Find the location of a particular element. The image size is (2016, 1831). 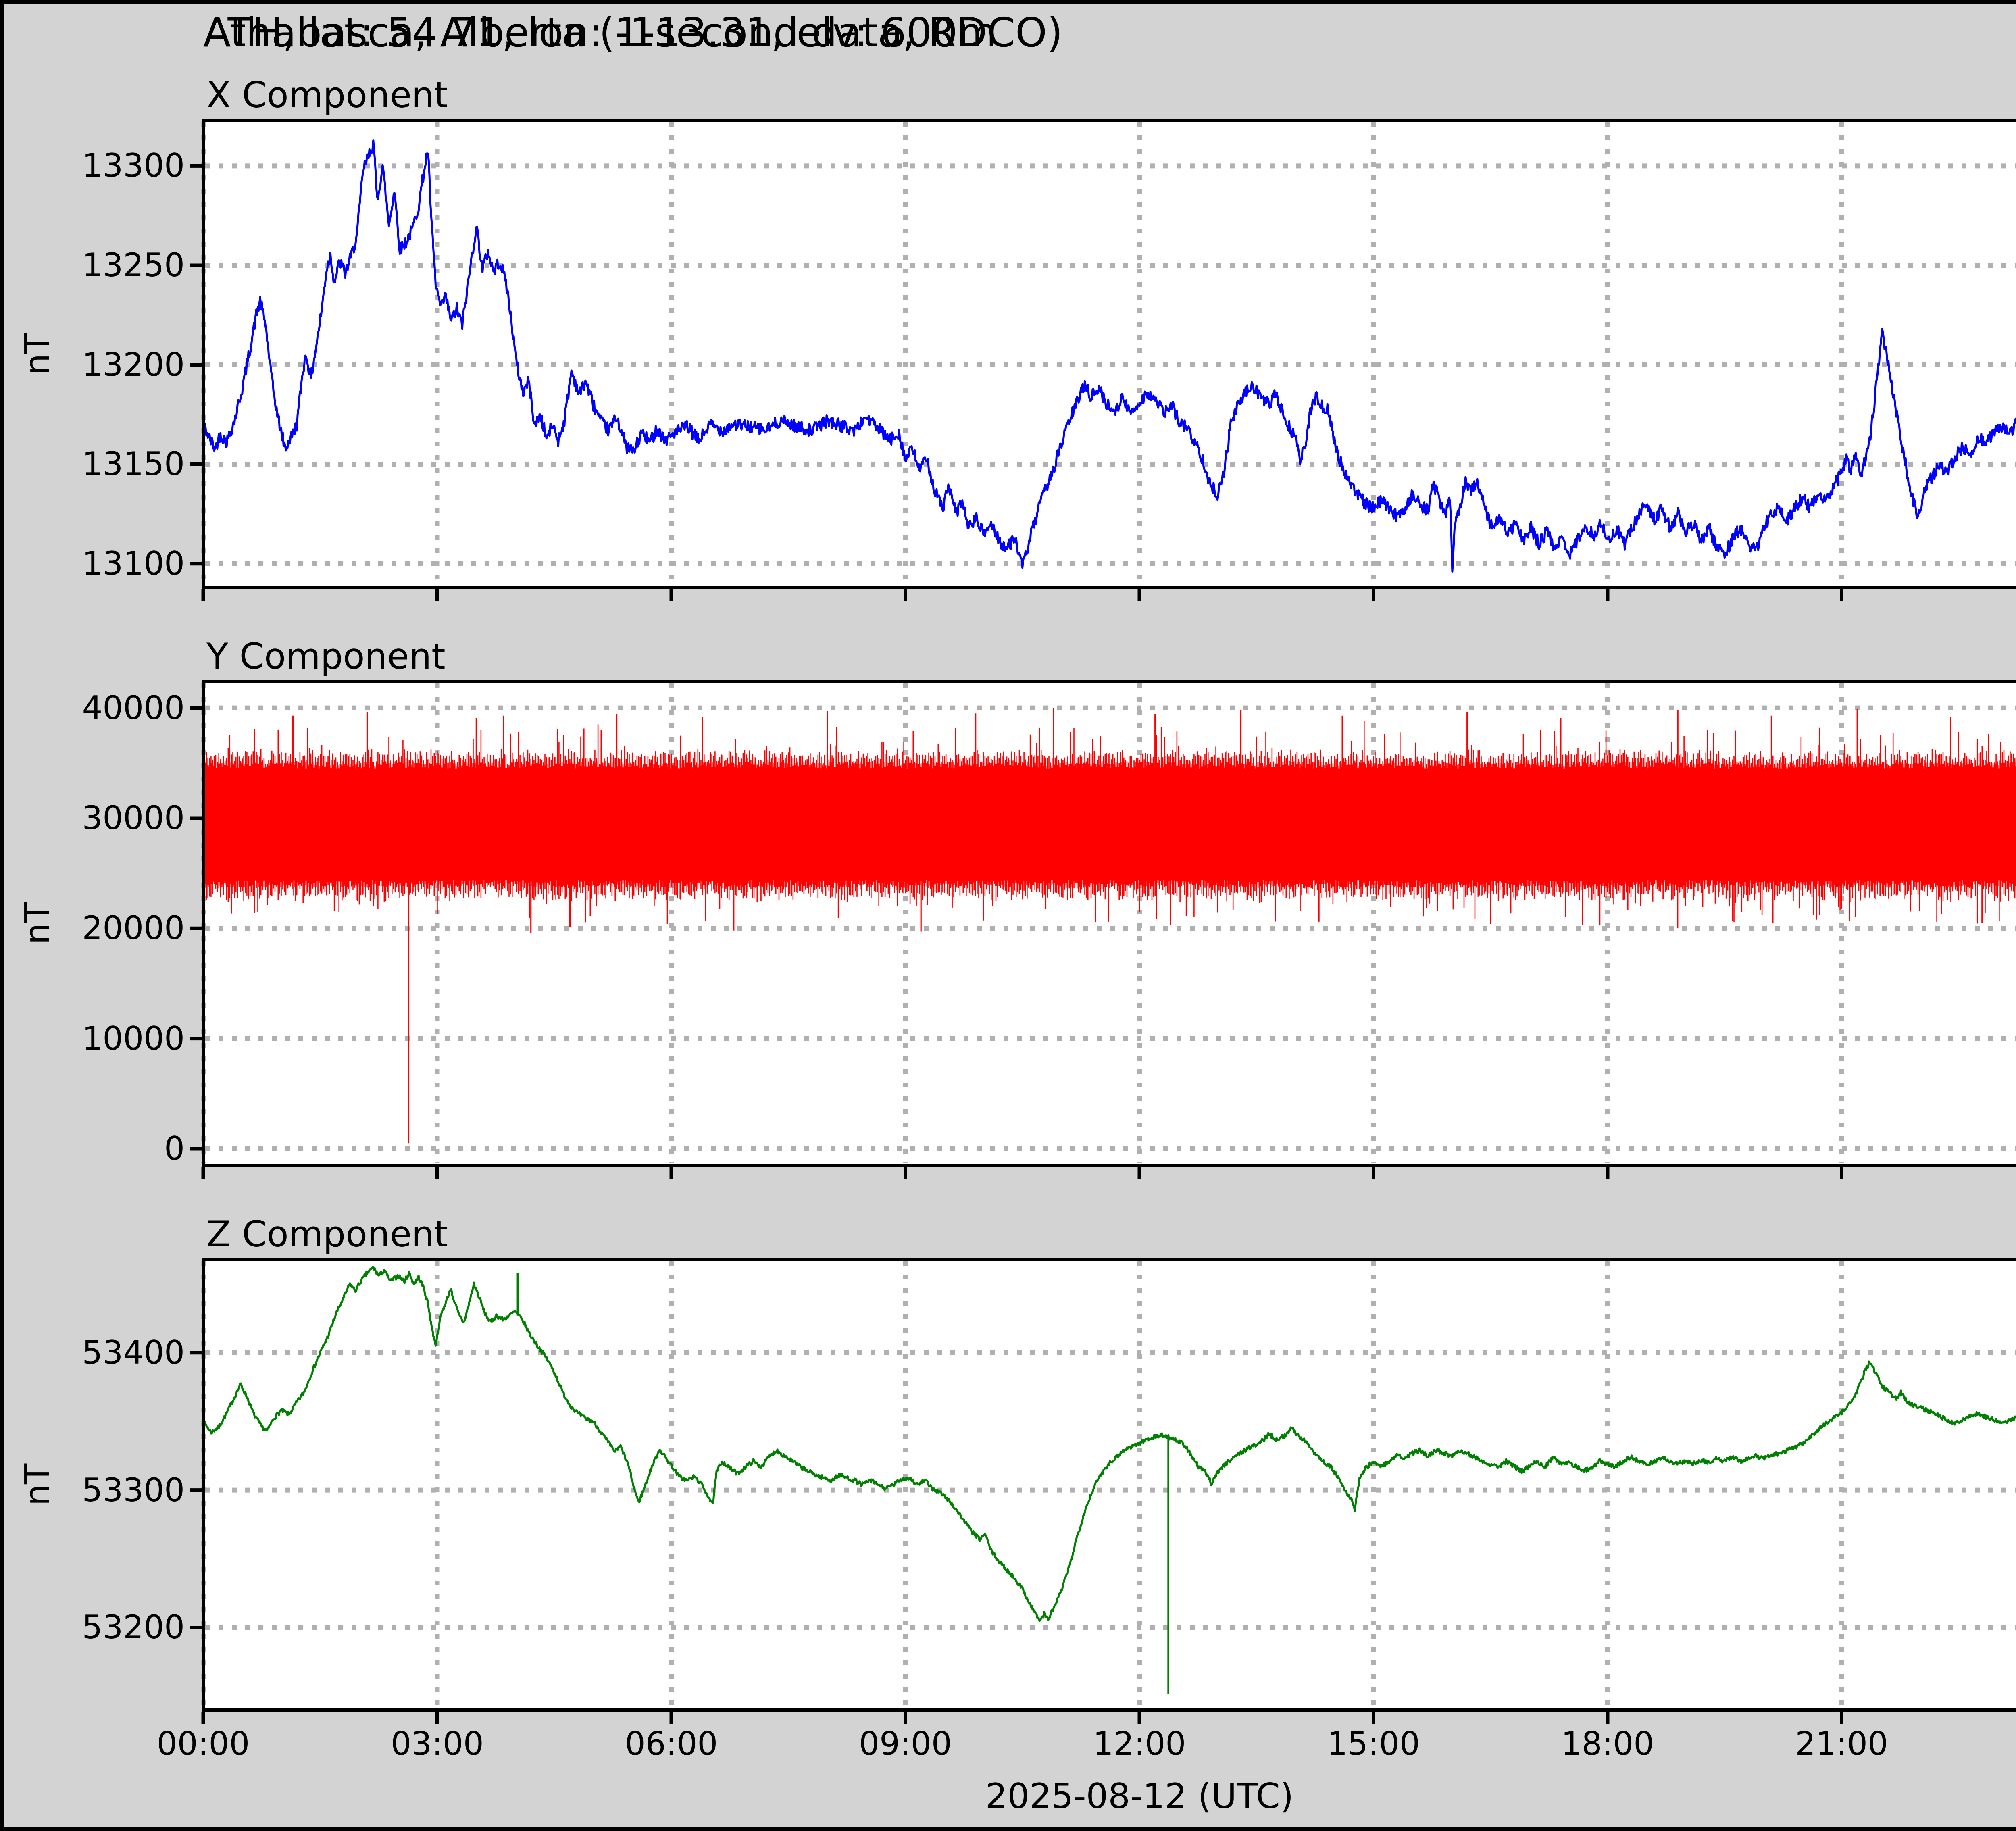

x-tick-label: 09:00 is located at coordinates (905, 1743).